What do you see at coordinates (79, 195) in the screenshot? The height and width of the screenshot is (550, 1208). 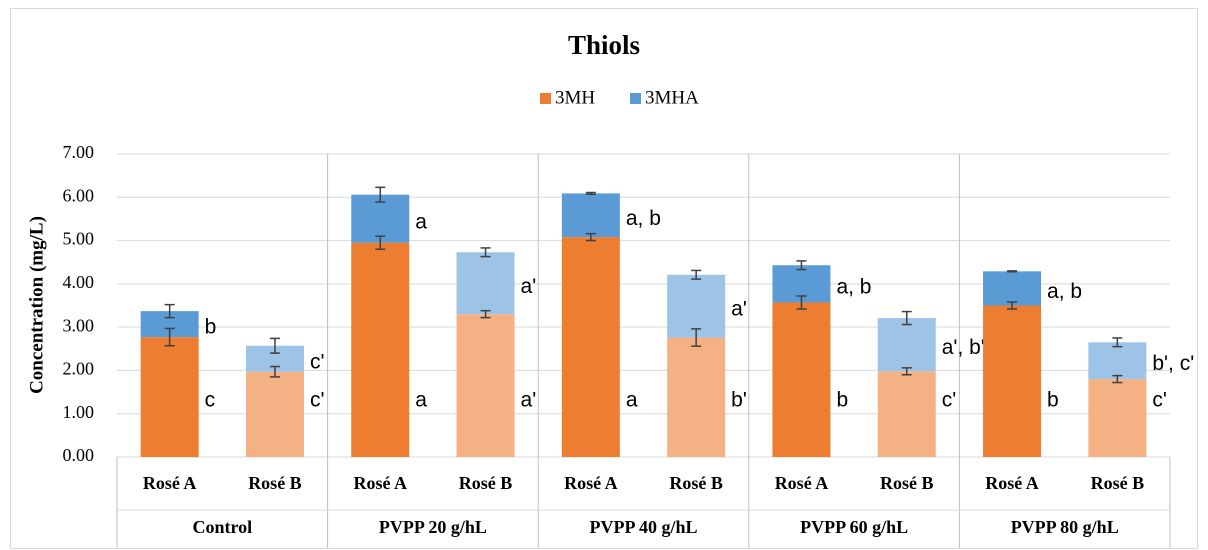 I see `y-tick-label: 6.00` at bounding box center [79, 195].